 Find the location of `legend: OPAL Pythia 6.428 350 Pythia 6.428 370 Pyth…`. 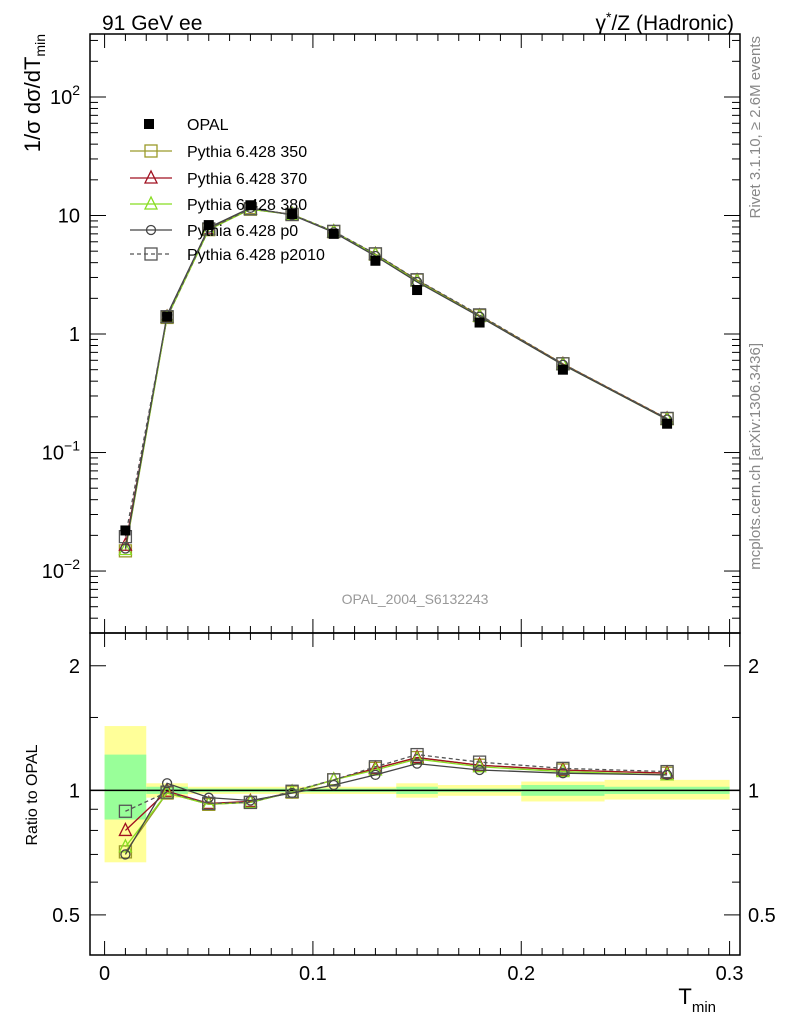

legend: OPAL Pythia 6.428 350 Pythia 6.428 370 Pyth… is located at coordinates (227, 190).